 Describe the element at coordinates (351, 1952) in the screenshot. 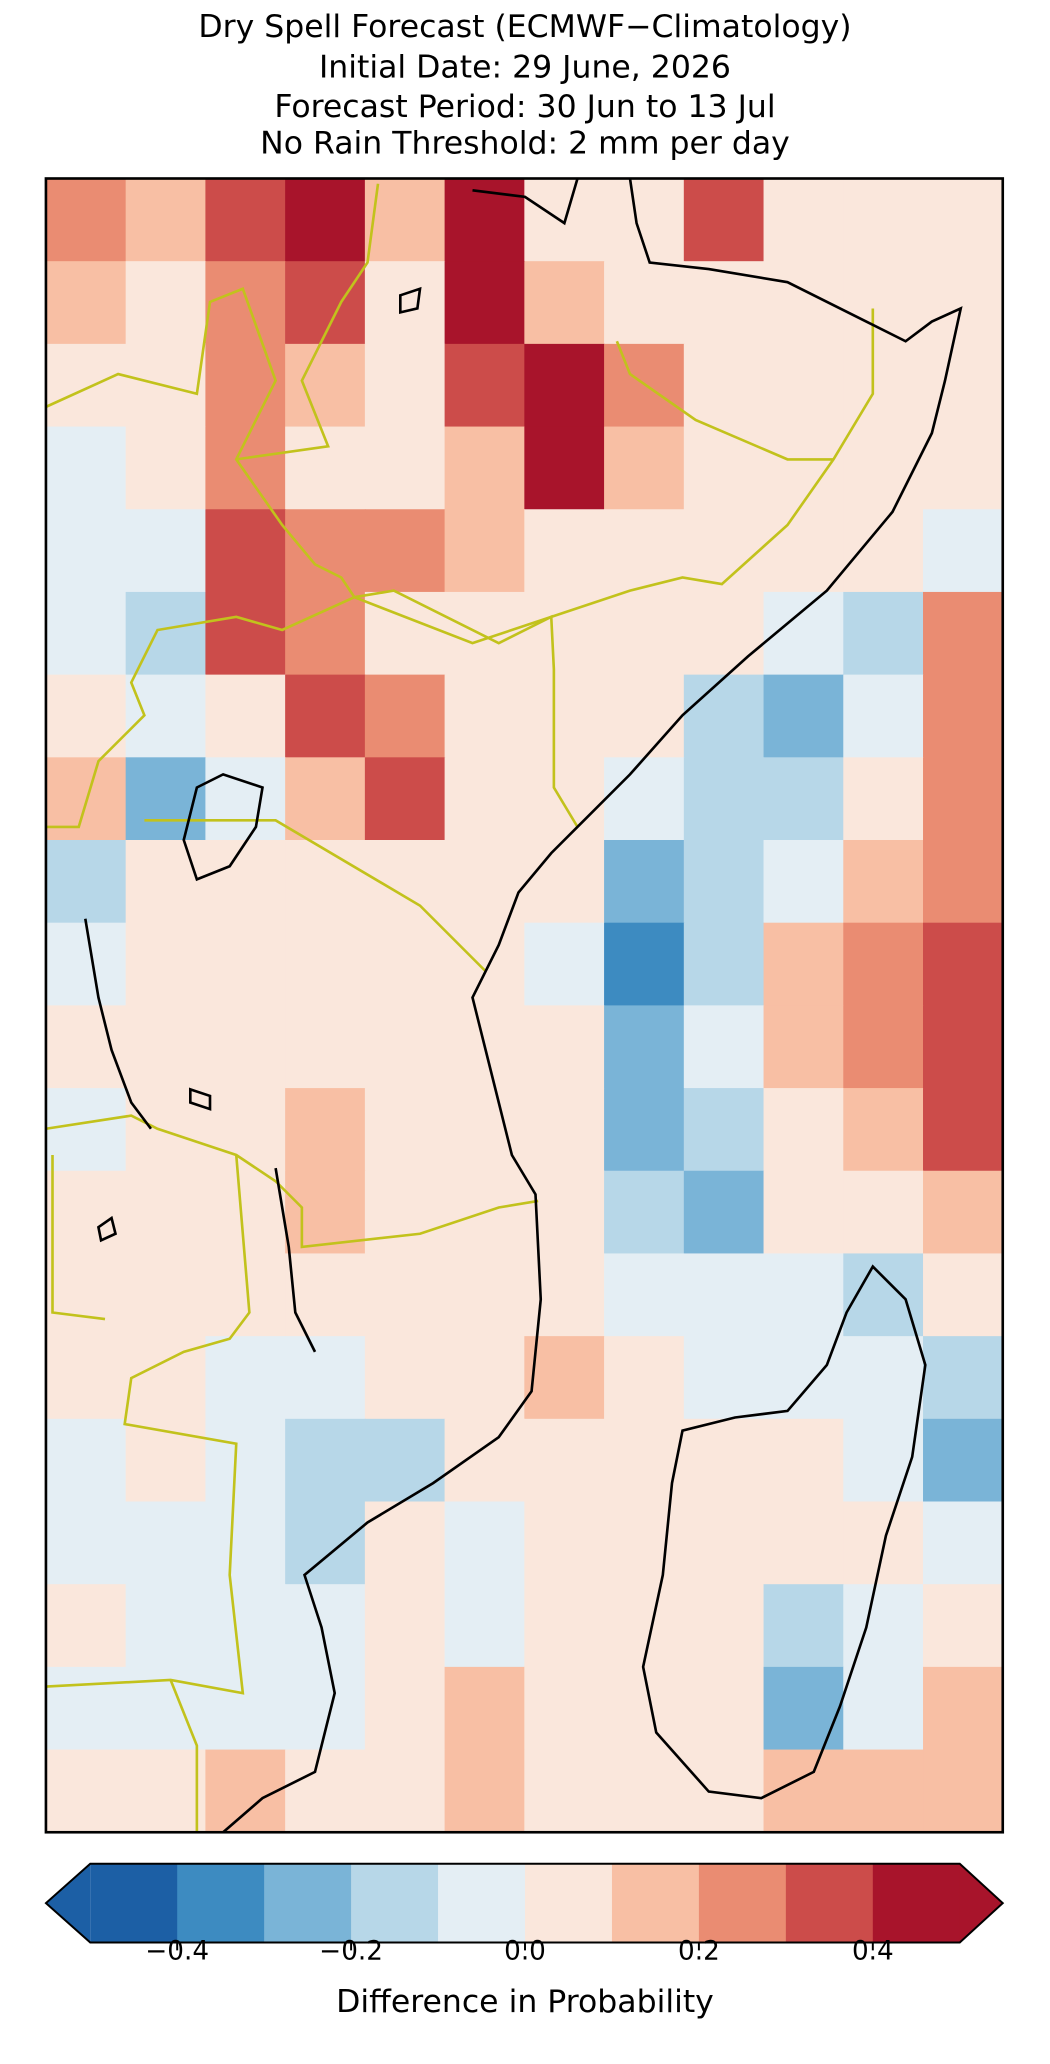

I see `colorbar-tick-label: −0.2` at that location.